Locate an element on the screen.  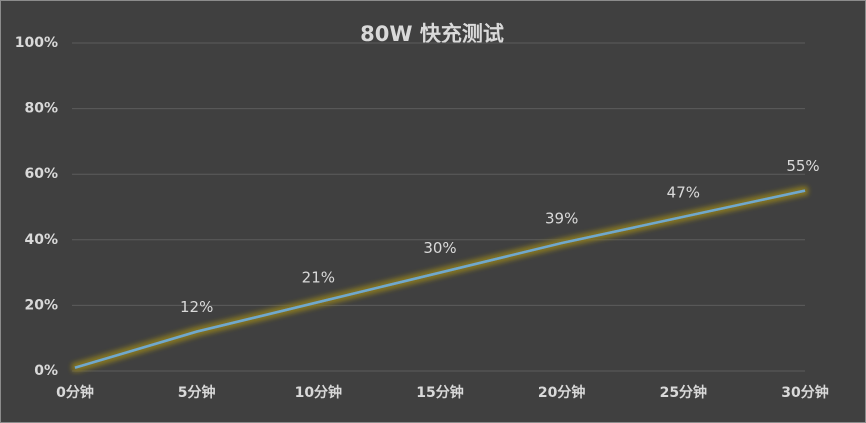
y-tick-label: 80% is located at coordinates (41, 109).